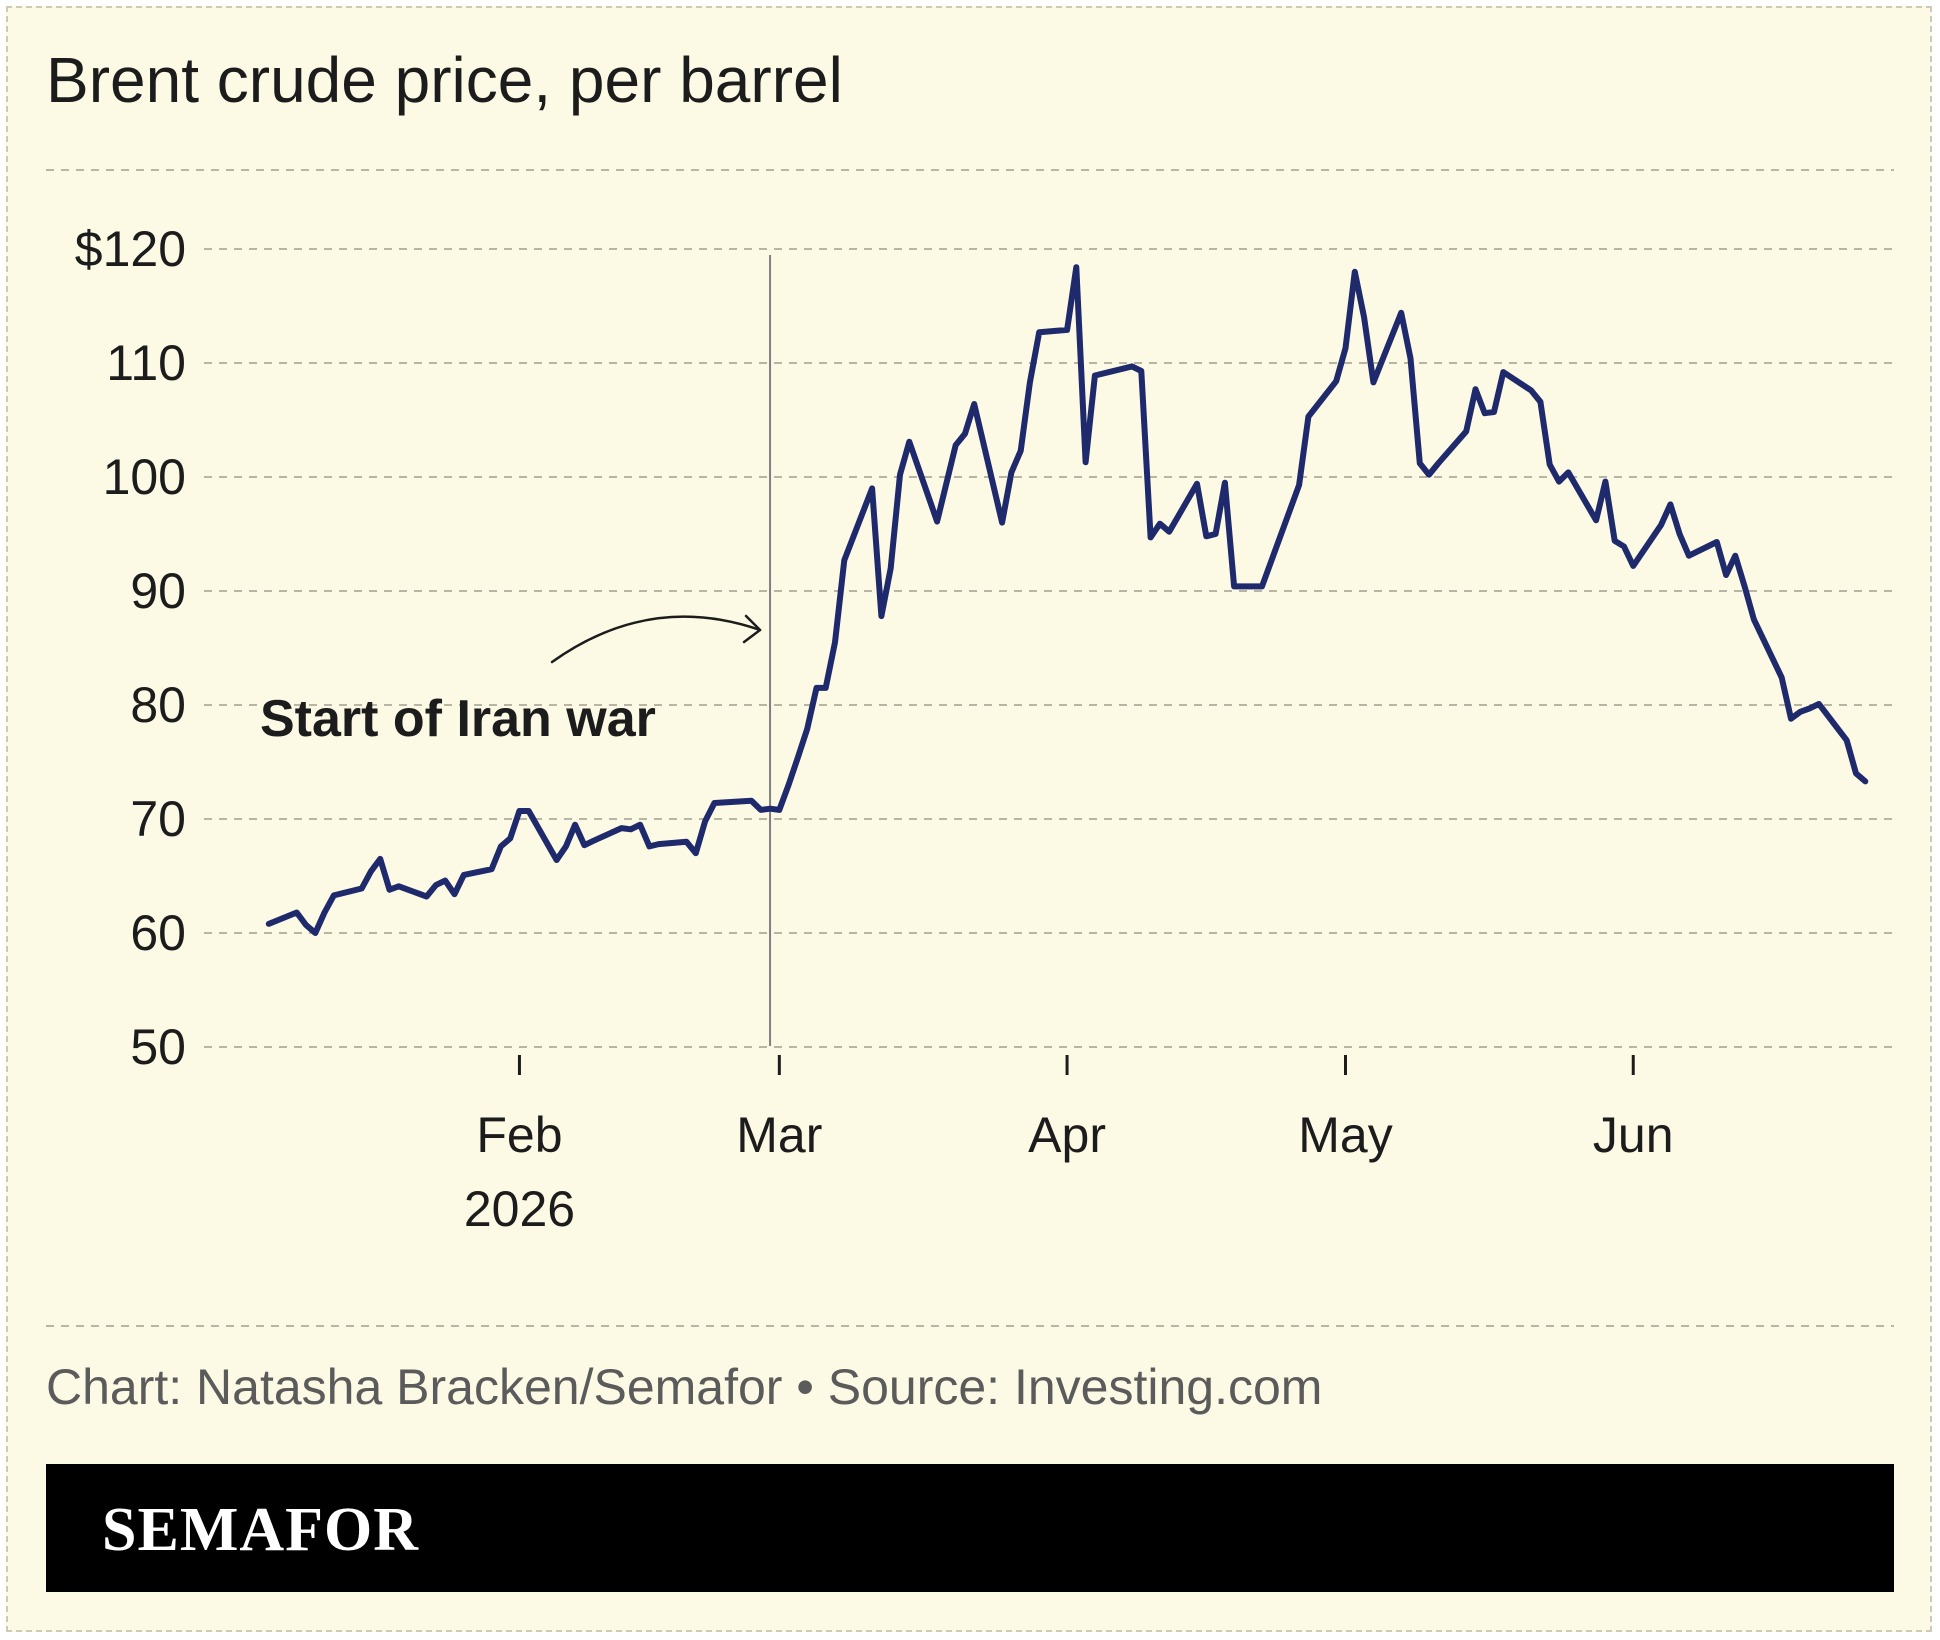  What do you see at coordinates (158, 705) in the screenshot?
I see `y-tick-label-80: 80` at bounding box center [158, 705].